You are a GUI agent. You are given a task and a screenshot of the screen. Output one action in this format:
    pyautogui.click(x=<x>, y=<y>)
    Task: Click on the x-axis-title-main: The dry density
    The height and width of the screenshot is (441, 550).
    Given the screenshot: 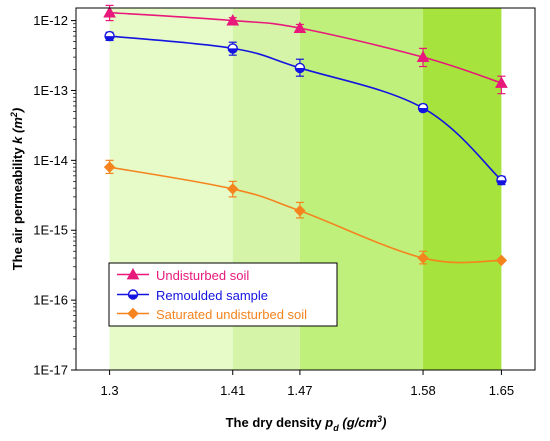 What is the action you would take?
    pyautogui.click(x=276, y=422)
    